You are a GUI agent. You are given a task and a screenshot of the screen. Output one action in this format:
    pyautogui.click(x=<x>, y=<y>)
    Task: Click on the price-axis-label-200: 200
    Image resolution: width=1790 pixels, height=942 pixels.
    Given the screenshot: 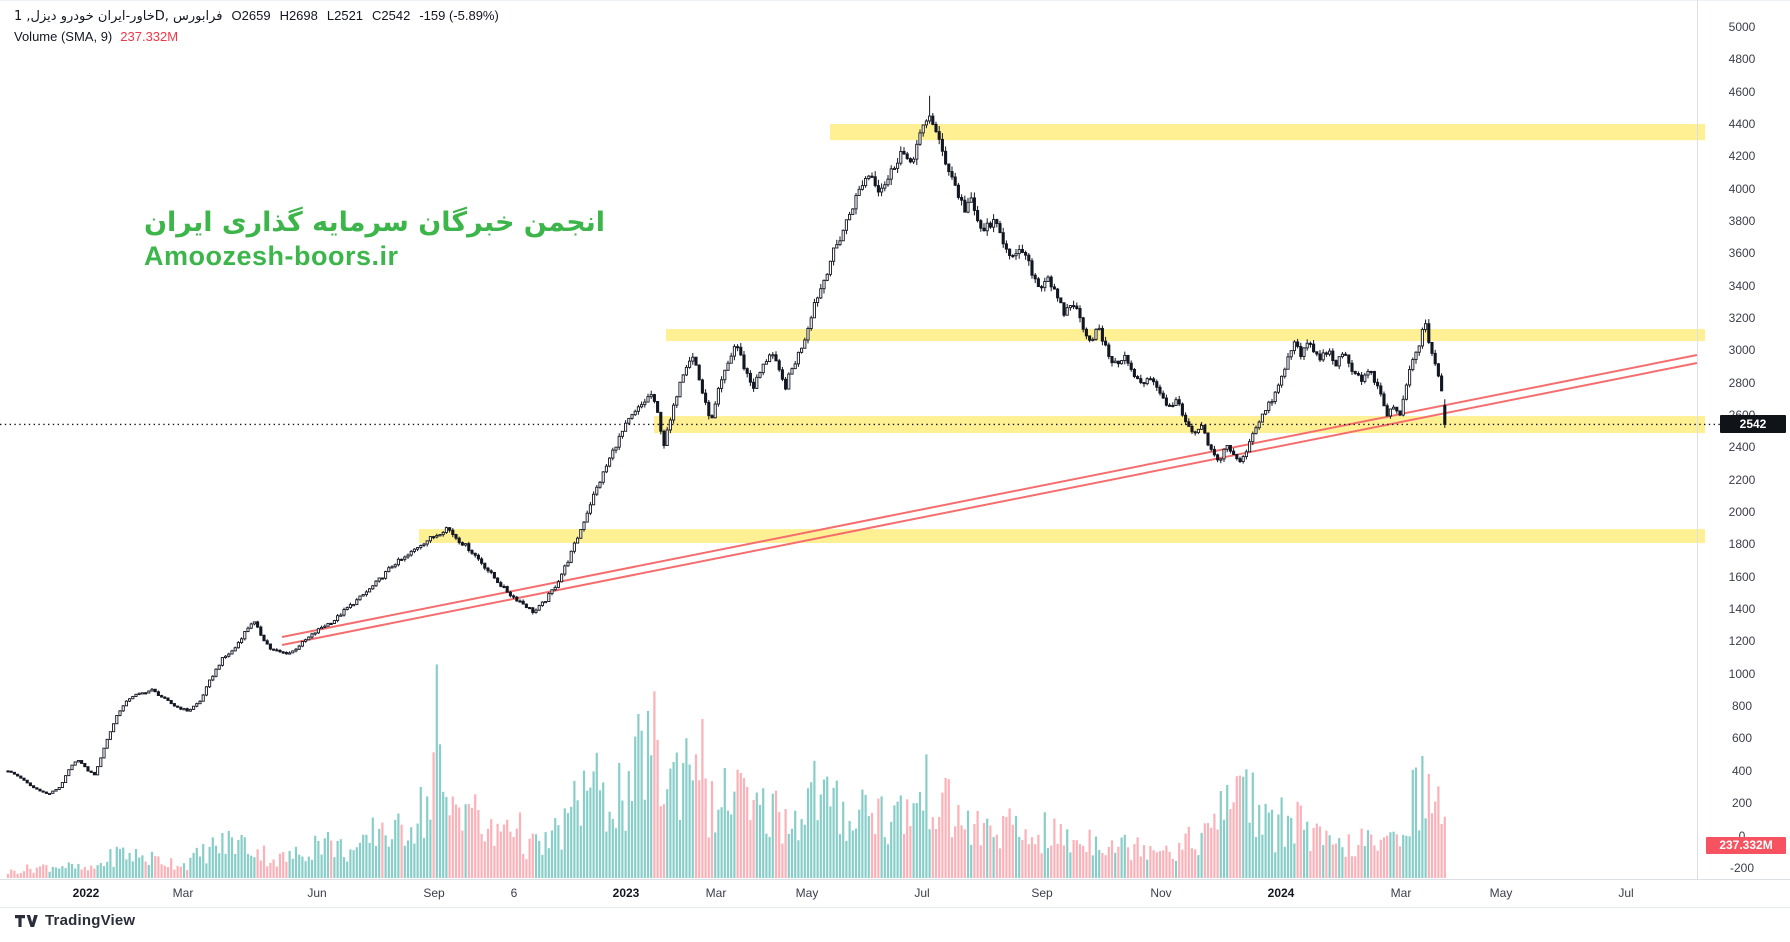 What is the action you would take?
    pyautogui.click(x=1742, y=803)
    